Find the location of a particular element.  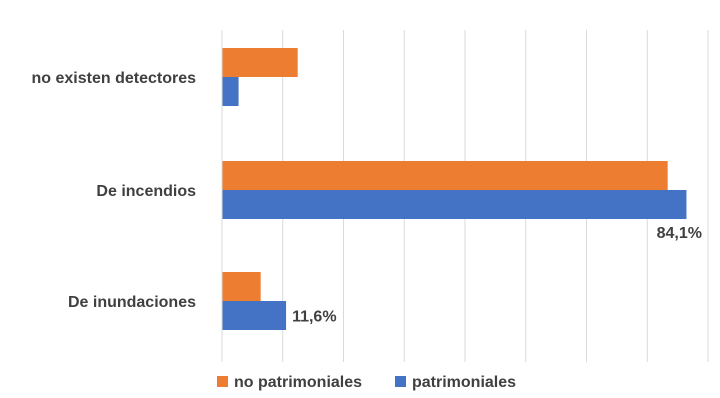

labels: 84,1% 11,6% is located at coordinates (497, 275).